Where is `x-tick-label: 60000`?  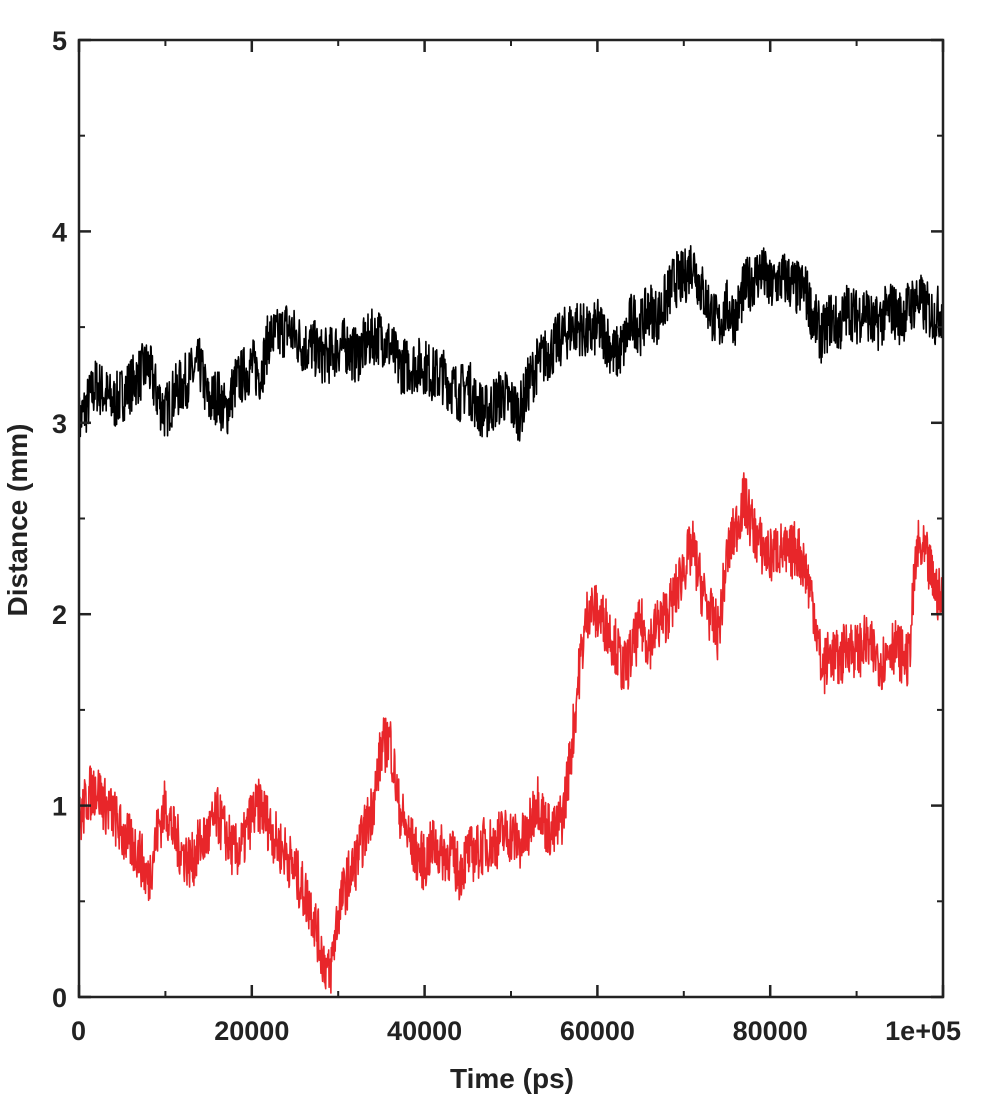 x-tick-label: 60000 is located at coordinates (597, 1031).